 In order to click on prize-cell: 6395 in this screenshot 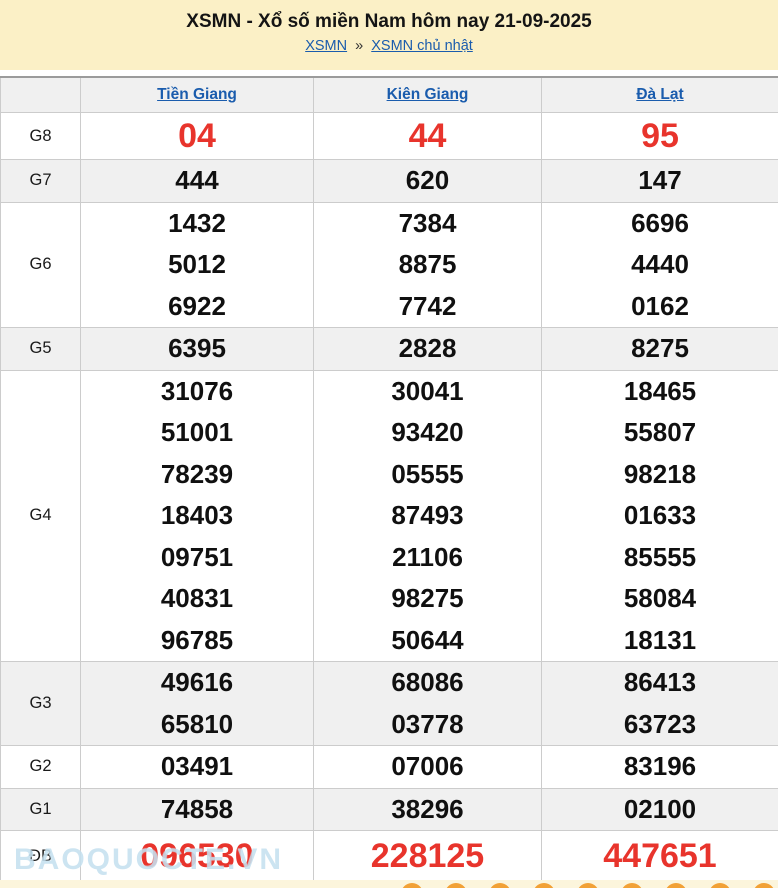, I will do `click(197, 349)`.